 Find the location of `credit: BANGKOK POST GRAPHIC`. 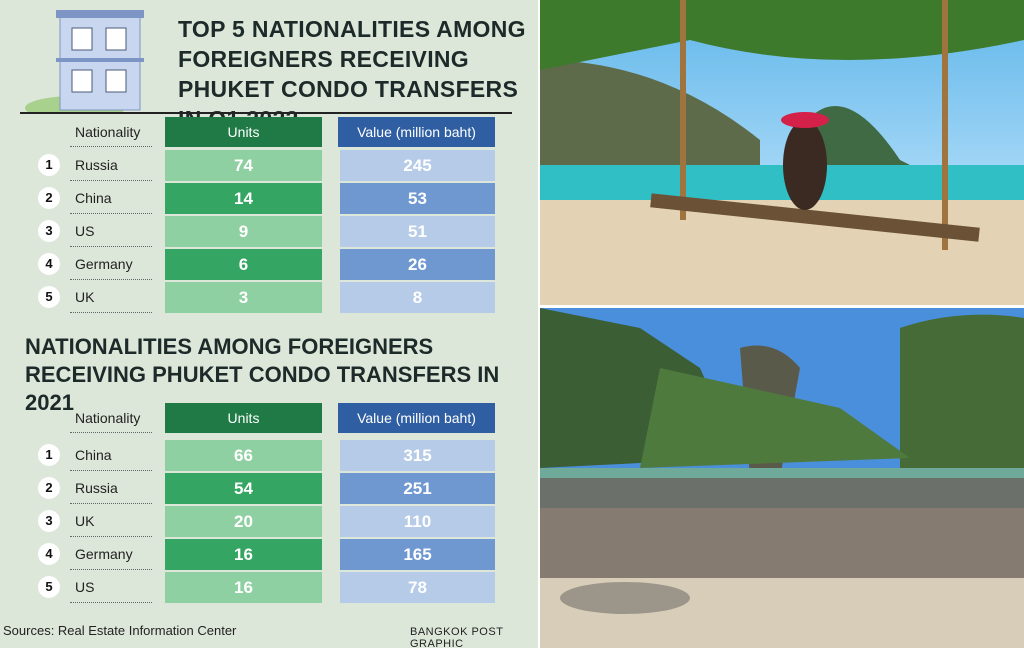

credit: BANGKOK POST GRAPHIC is located at coordinates (457, 637).